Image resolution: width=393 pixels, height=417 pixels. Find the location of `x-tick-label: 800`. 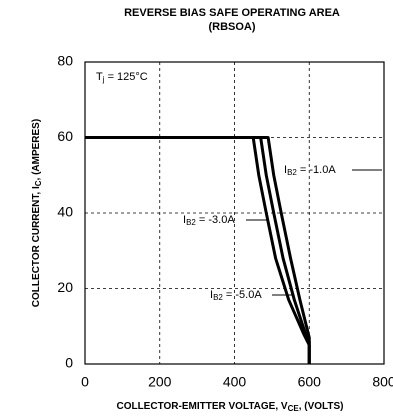

x-tick-label: 800 is located at coordinates (382, 382).